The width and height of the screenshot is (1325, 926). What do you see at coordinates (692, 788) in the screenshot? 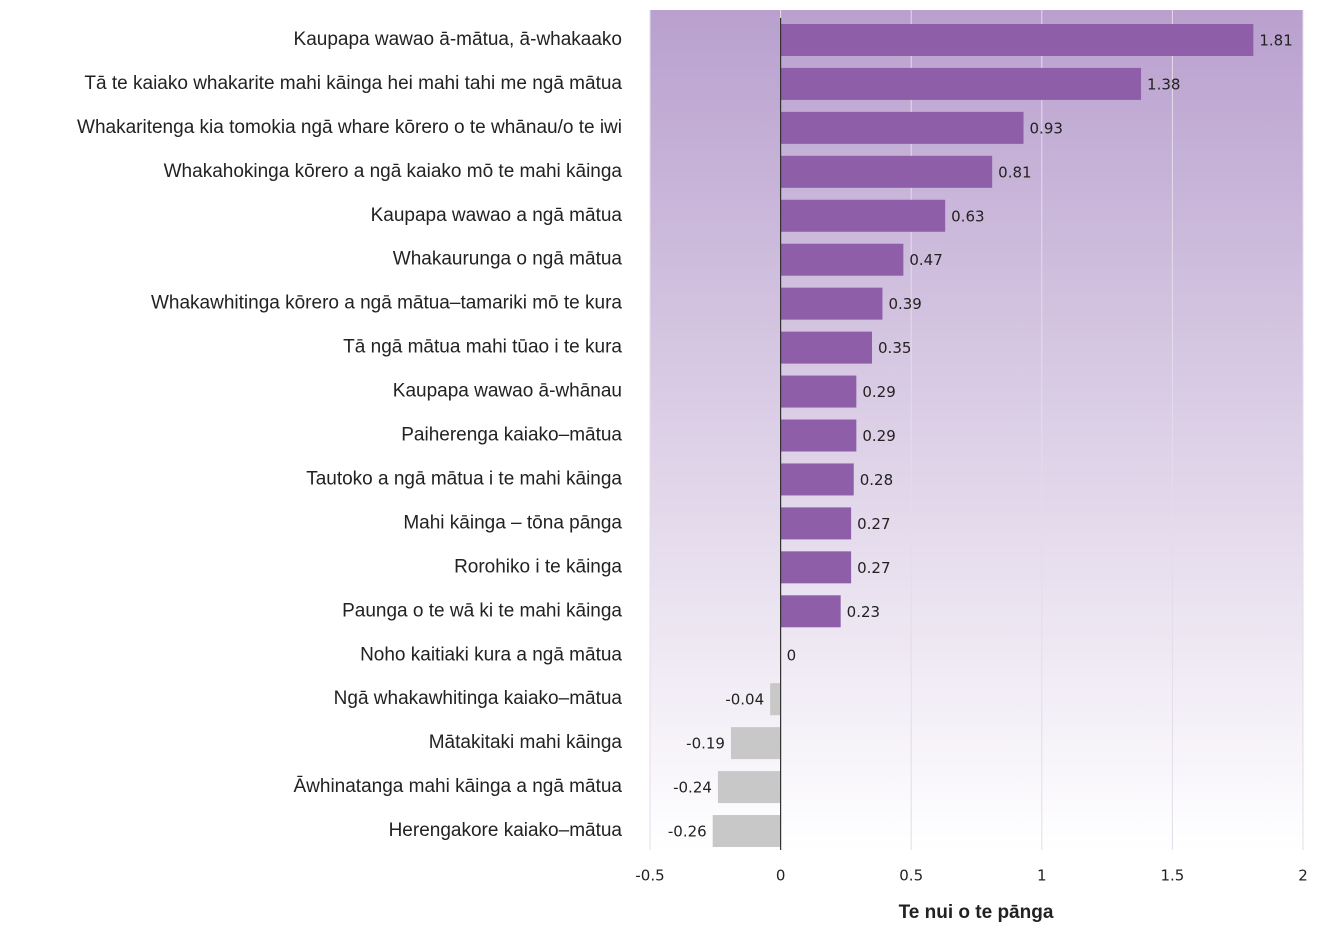
I see `value-label: -0.24` at bounding box center [692, 788].